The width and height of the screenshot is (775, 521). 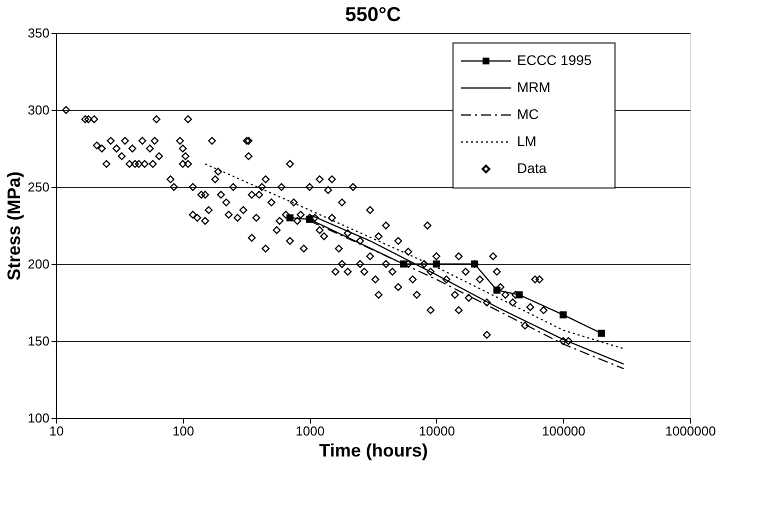 I want to click on legend-label: Data, so click(x=532, y=168).